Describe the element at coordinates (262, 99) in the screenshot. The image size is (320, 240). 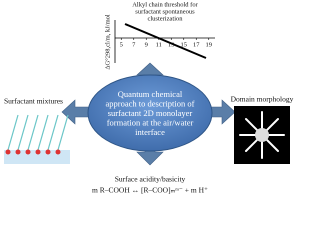
I see `right-label: Domain morphology` at that location.